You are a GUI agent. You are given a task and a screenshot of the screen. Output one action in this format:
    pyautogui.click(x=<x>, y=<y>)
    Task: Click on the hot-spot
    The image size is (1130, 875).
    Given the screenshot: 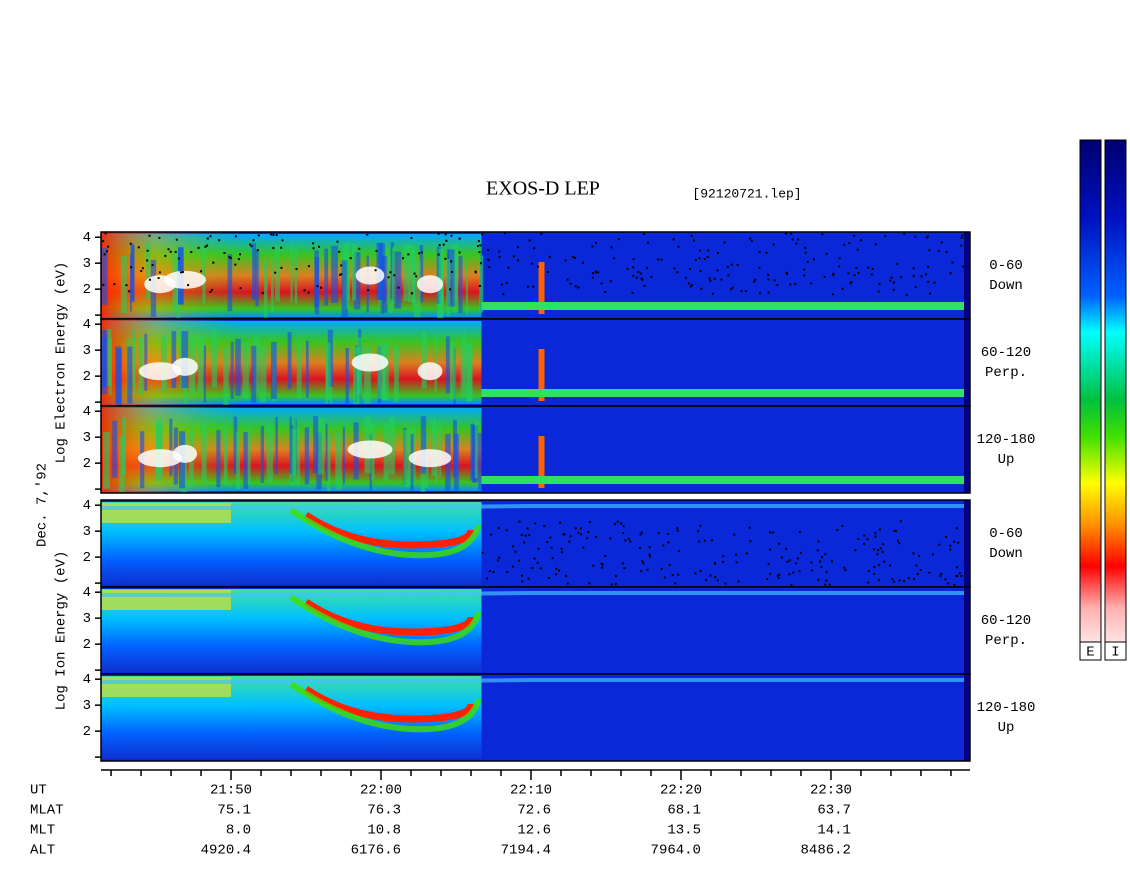 What is the action you would take?
    pyautogui.click(x=430, y=284)
    